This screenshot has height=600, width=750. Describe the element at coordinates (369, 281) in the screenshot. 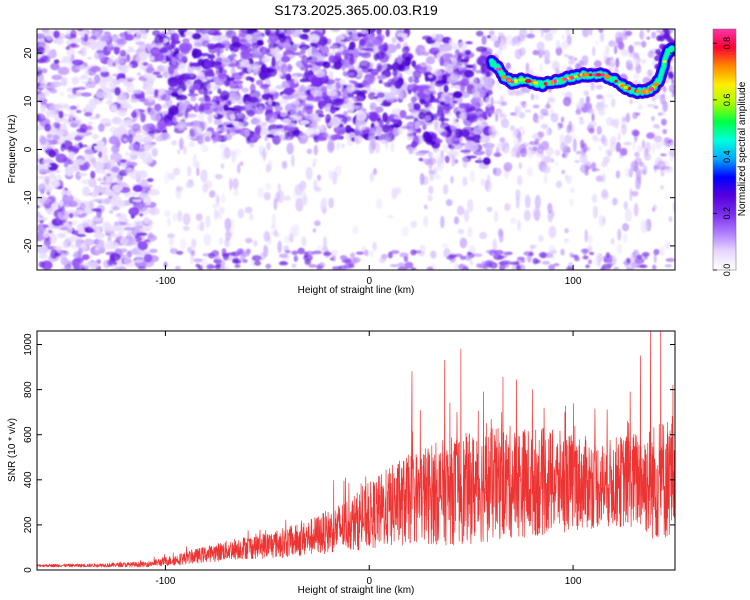

I see `x-tick-label: 0` at that location.